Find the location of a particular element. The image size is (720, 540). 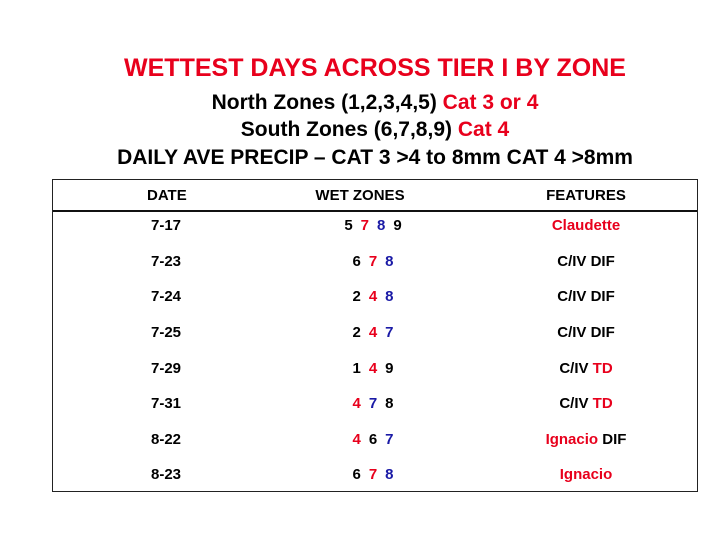

table-header: DATE WET ZONES FEATURES is located at coordinates (375, 196).